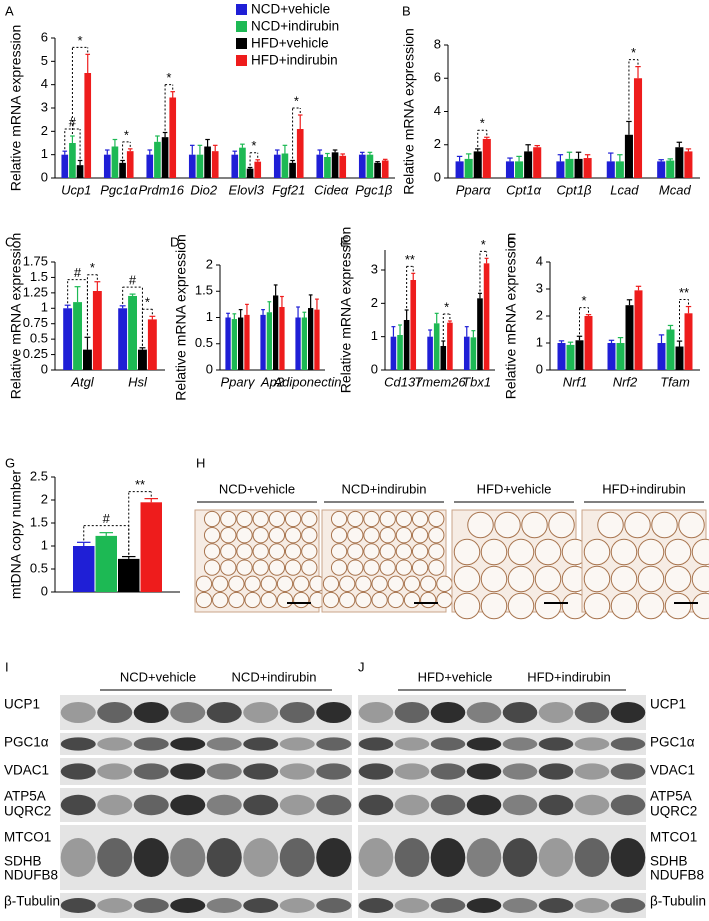 The width and height of the screenshot is (709, 921). Describe the element at coordinates (158, 676) in the screenshot. I see `blot-group: NCD+vehicle` at that location.